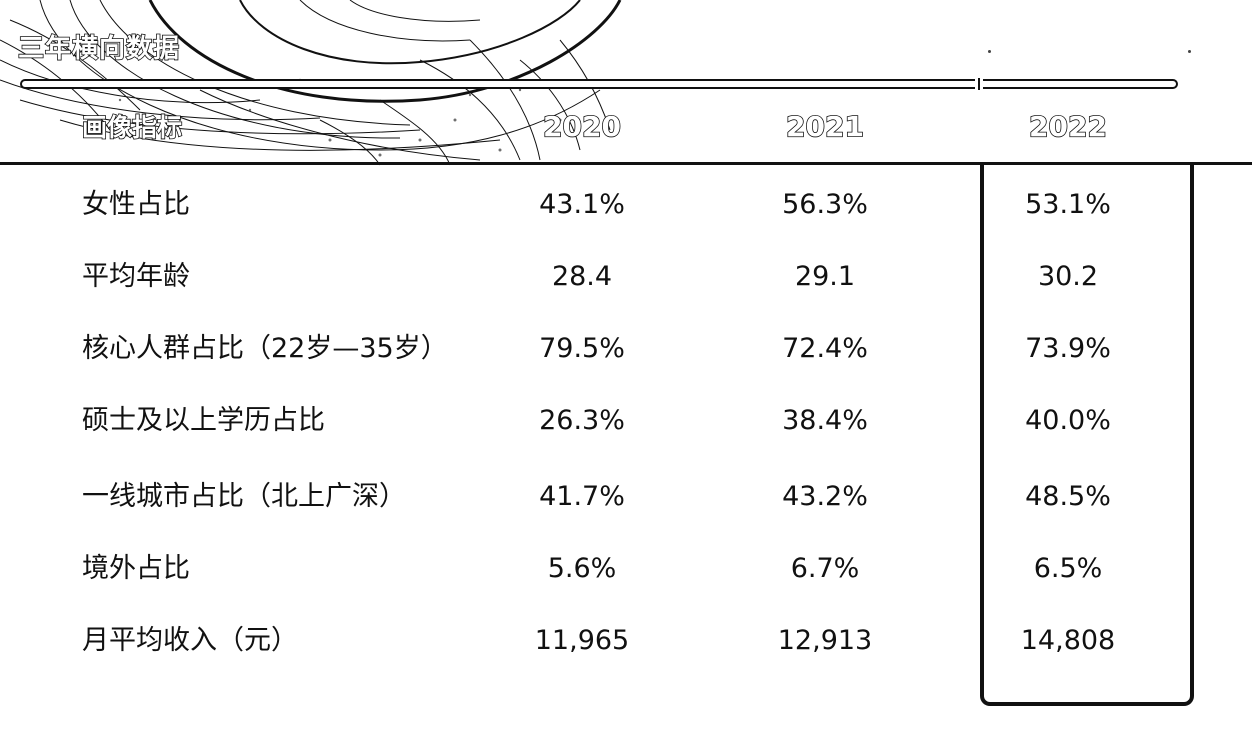 The image size is (1252, 732). Describe the element at coordinates (203, 420) in the screenshot. I see `row-label: 硕士及以上学历占比` at that location.